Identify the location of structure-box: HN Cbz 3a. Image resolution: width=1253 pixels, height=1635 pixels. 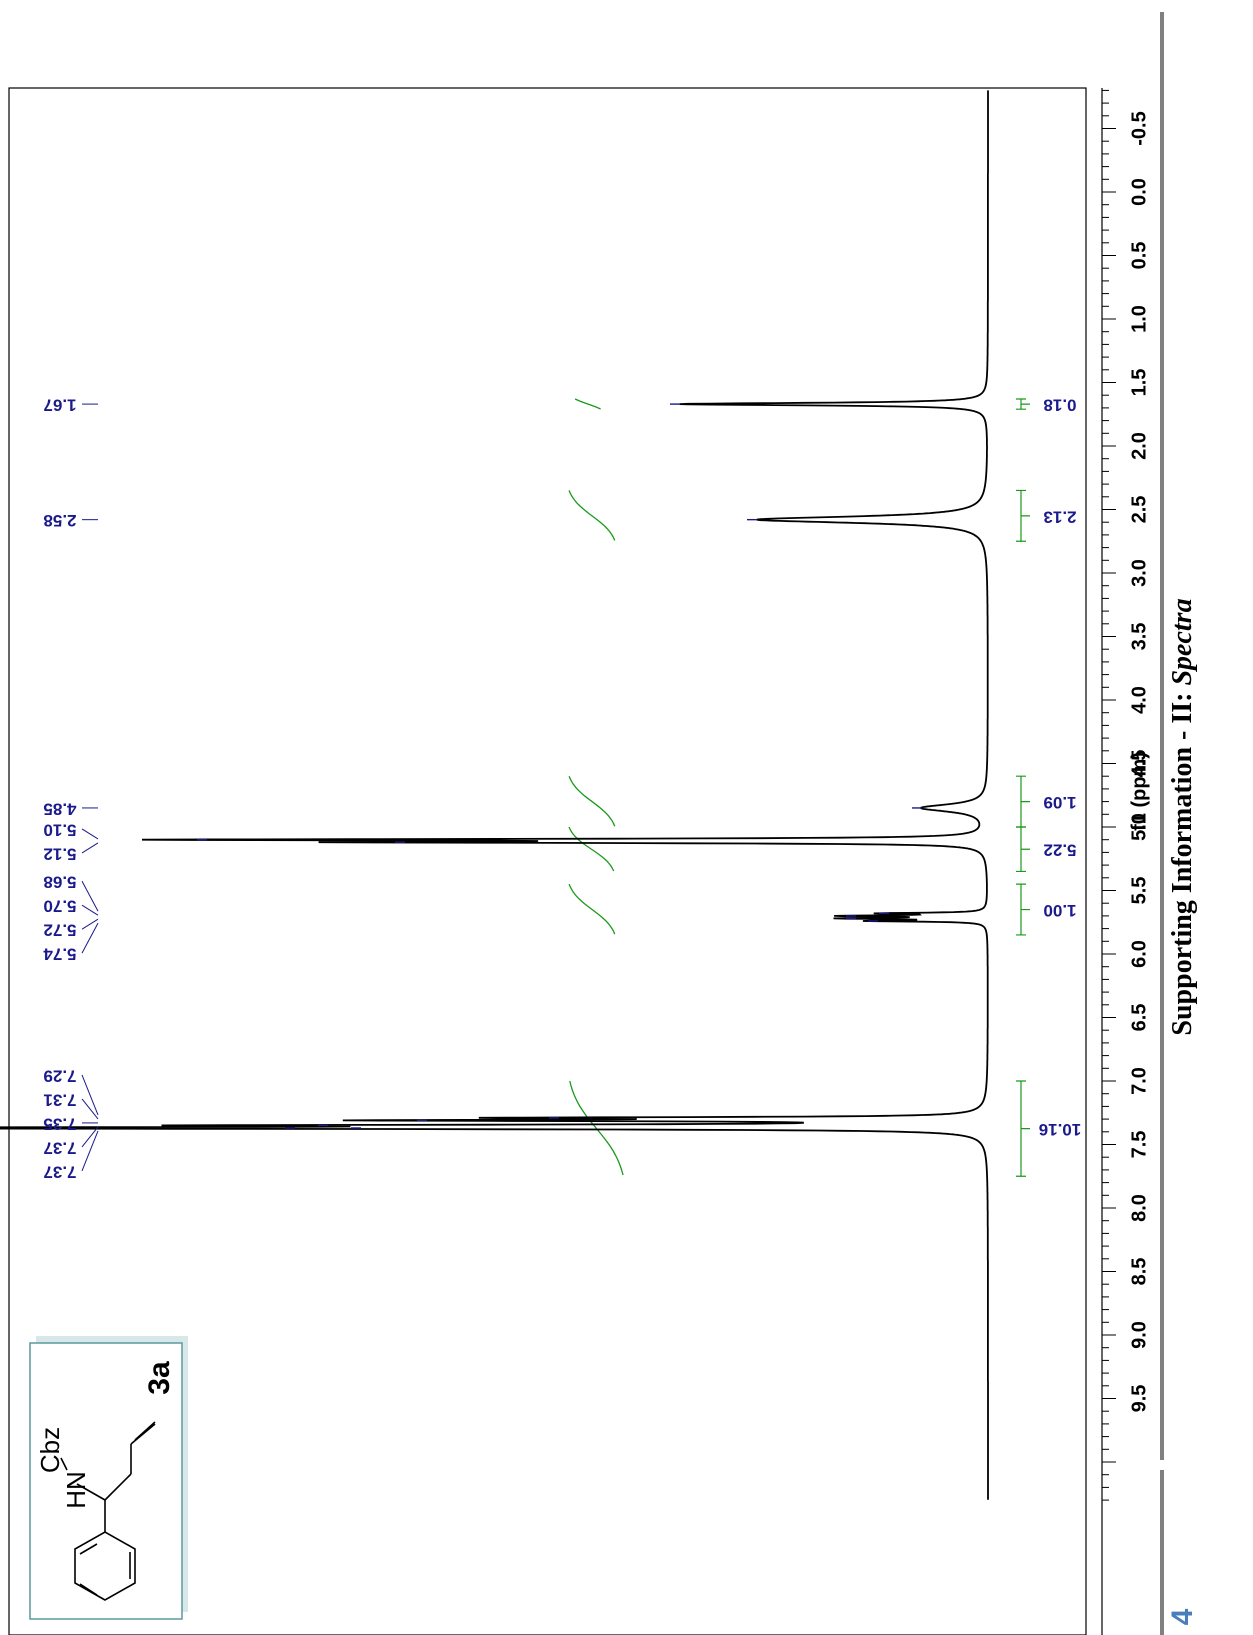
(108, 1478).